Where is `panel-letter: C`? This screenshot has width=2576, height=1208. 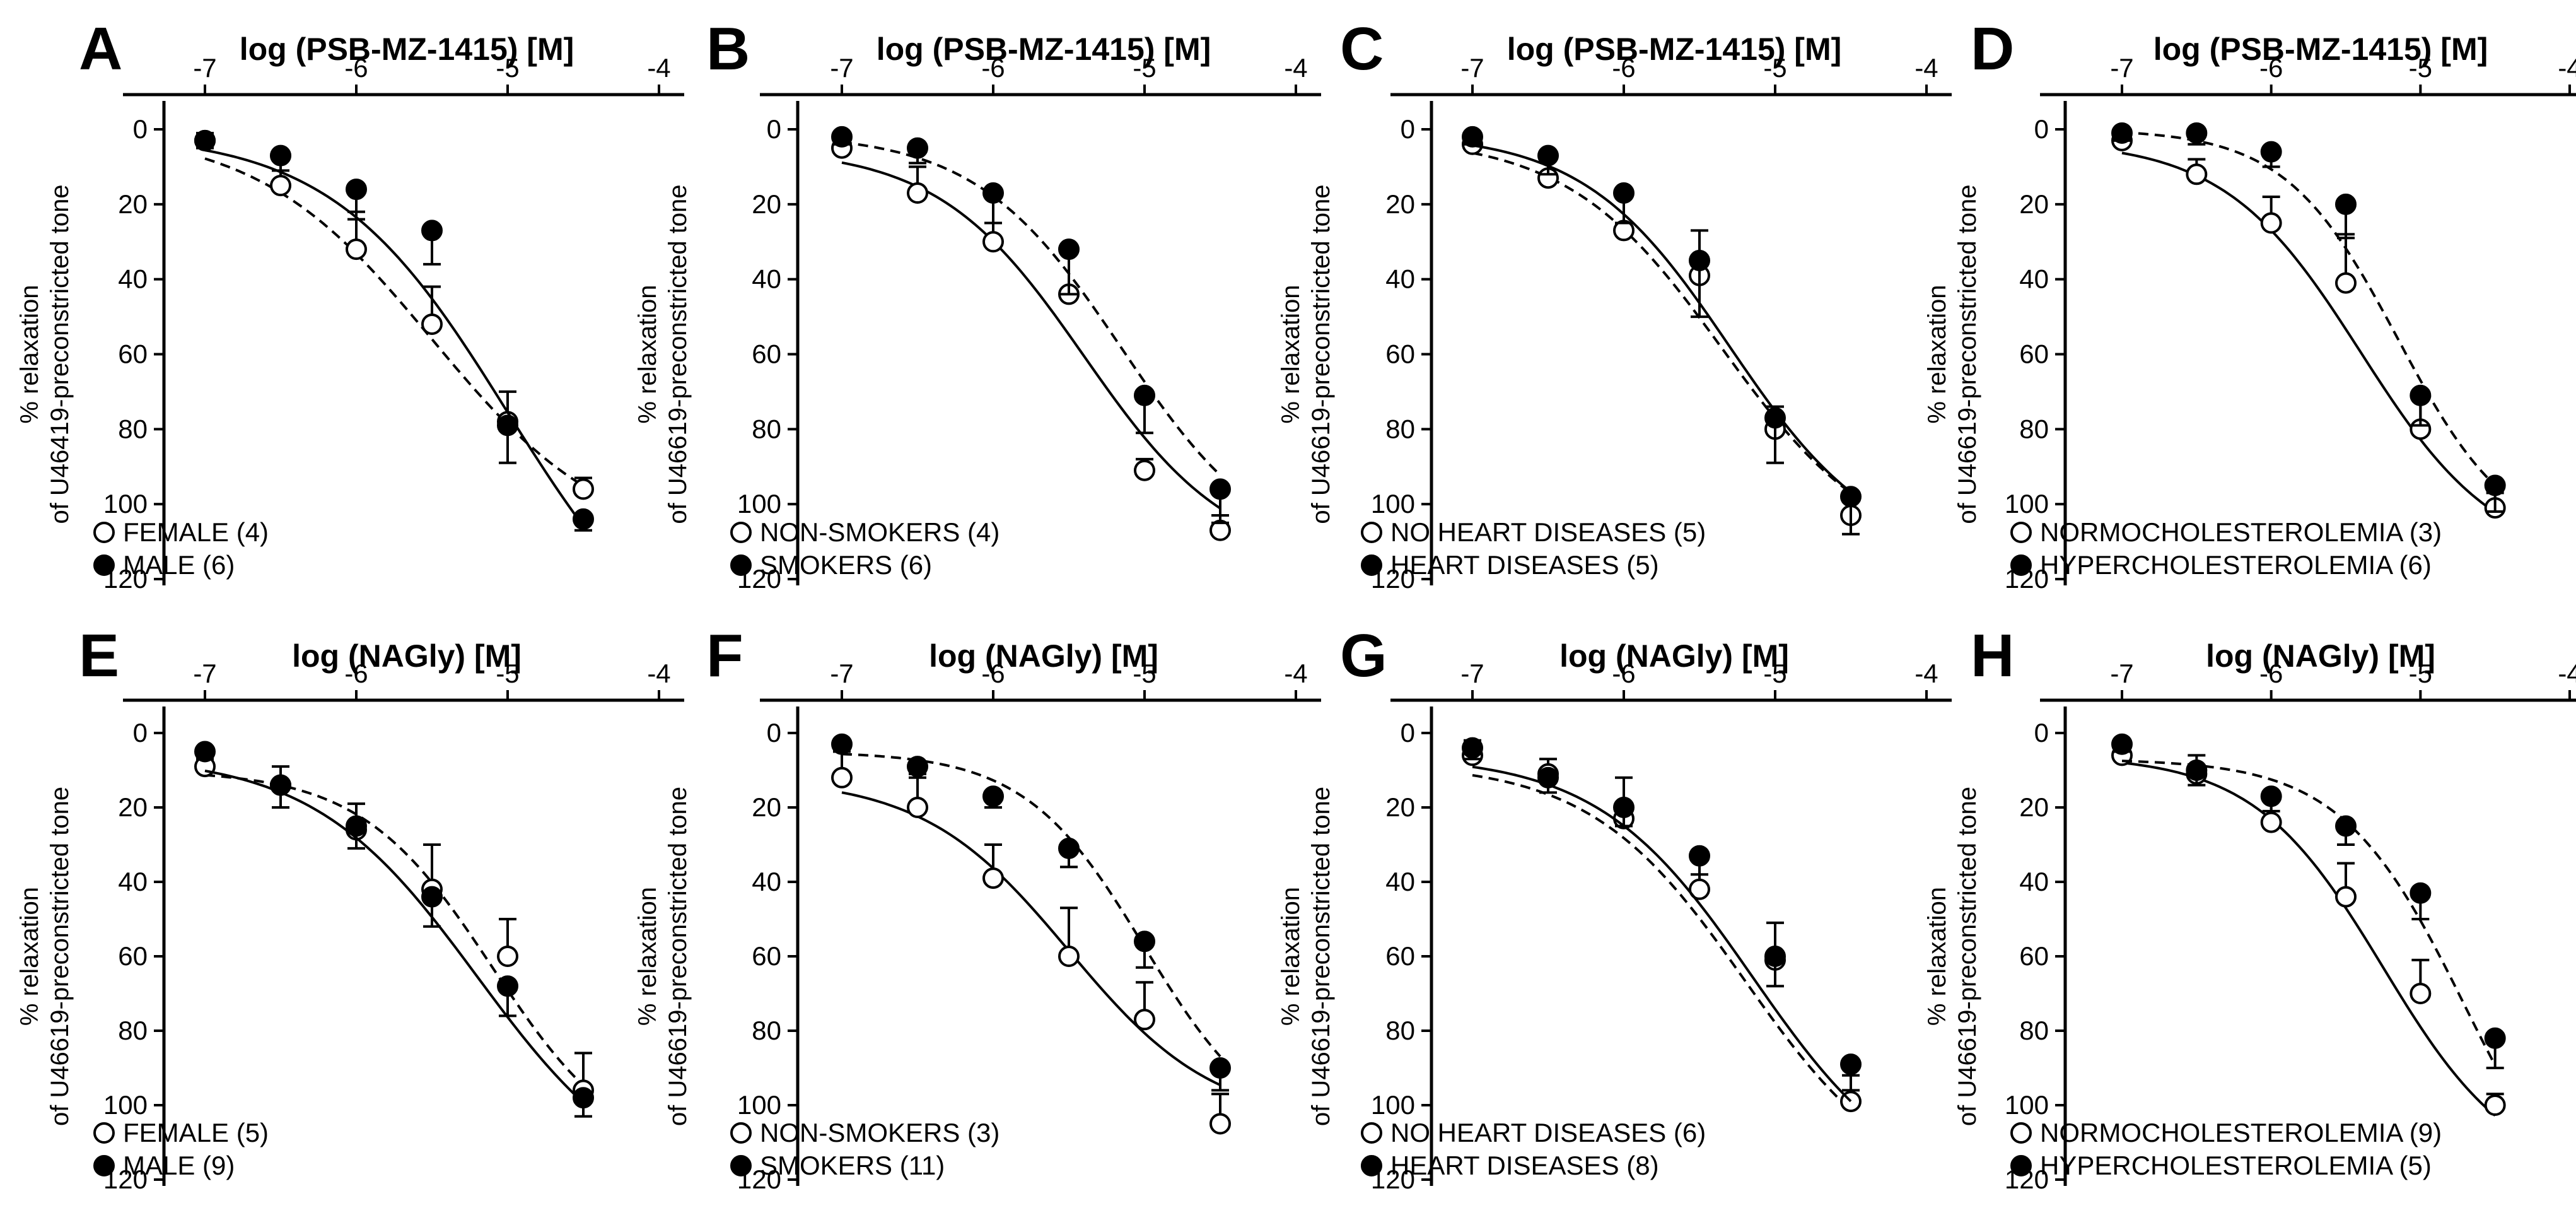 panel-letter: C is located at coordinates (1362, 49).